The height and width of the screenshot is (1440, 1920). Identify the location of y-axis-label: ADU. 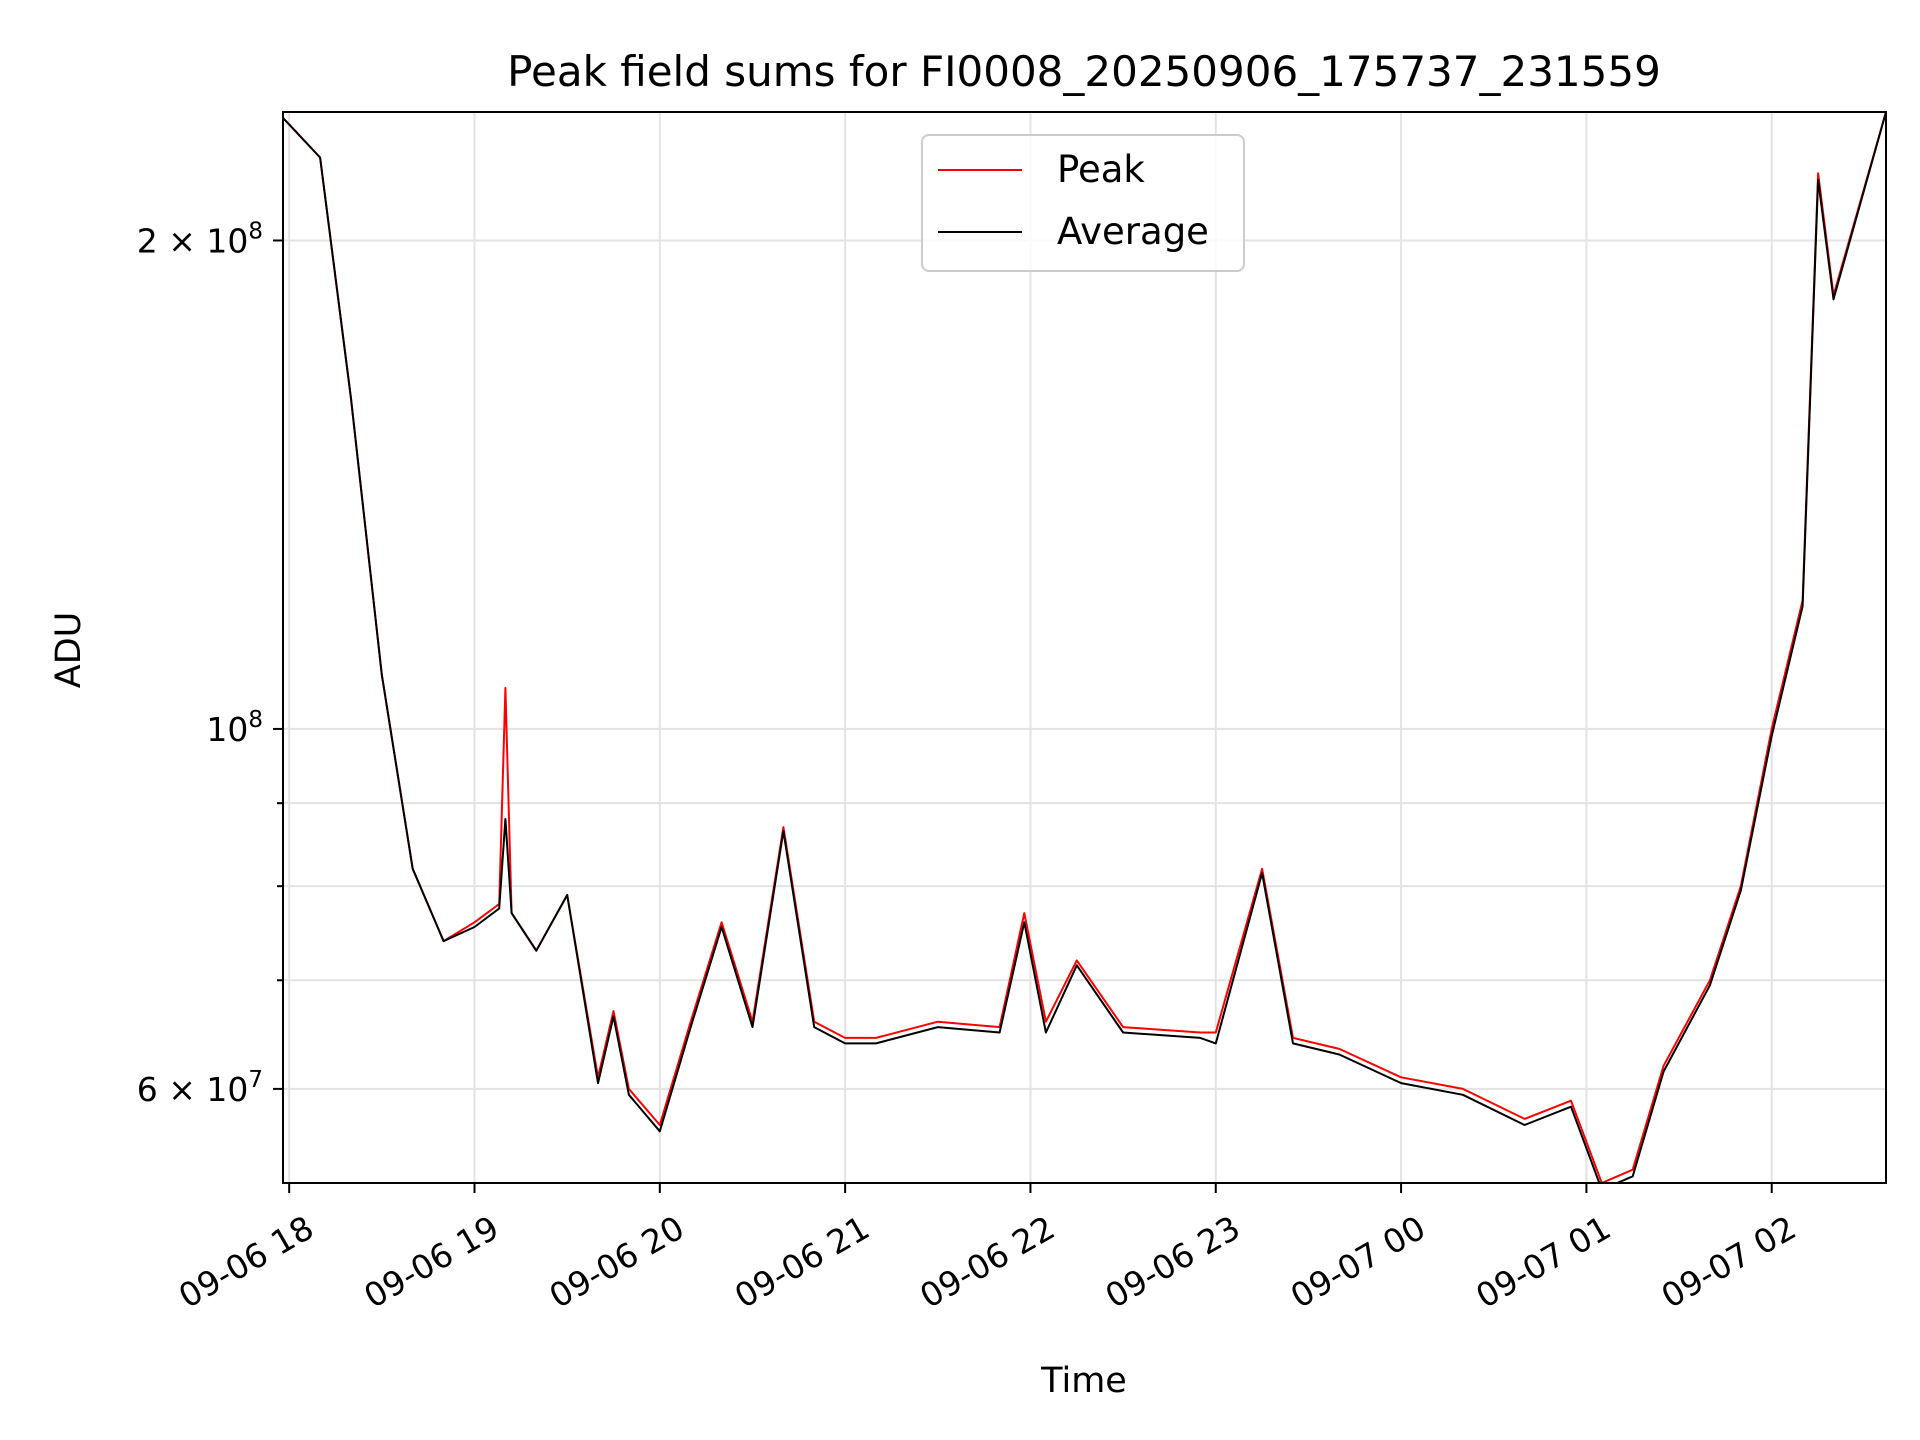
(69, 650).